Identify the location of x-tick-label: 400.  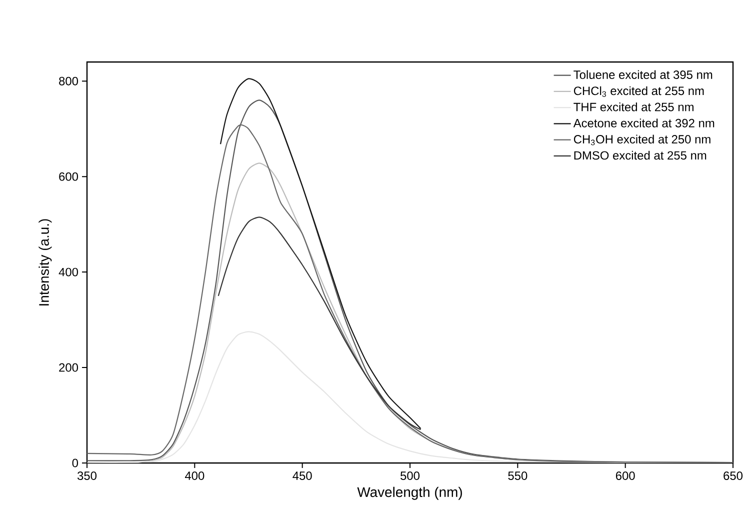
(194, 476).